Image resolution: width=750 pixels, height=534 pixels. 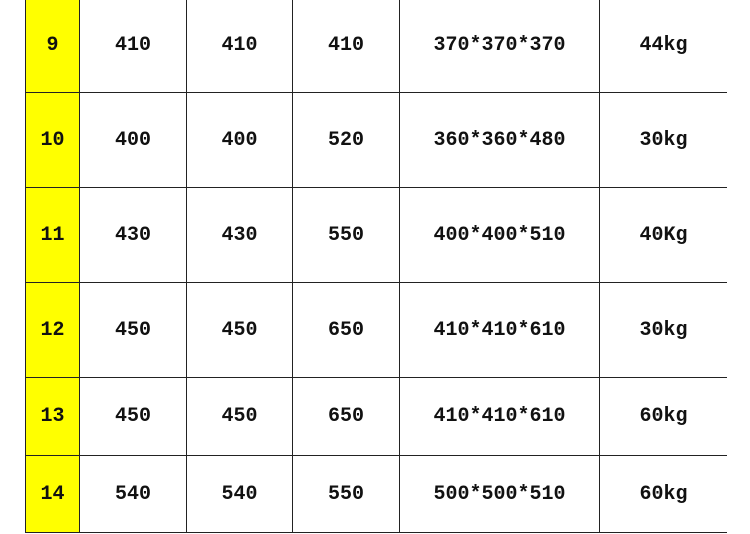 What do you see at coordinates (52, 330) in the screenshot?
I see `row-number-cell: 12` at bounding box center [52, 330].